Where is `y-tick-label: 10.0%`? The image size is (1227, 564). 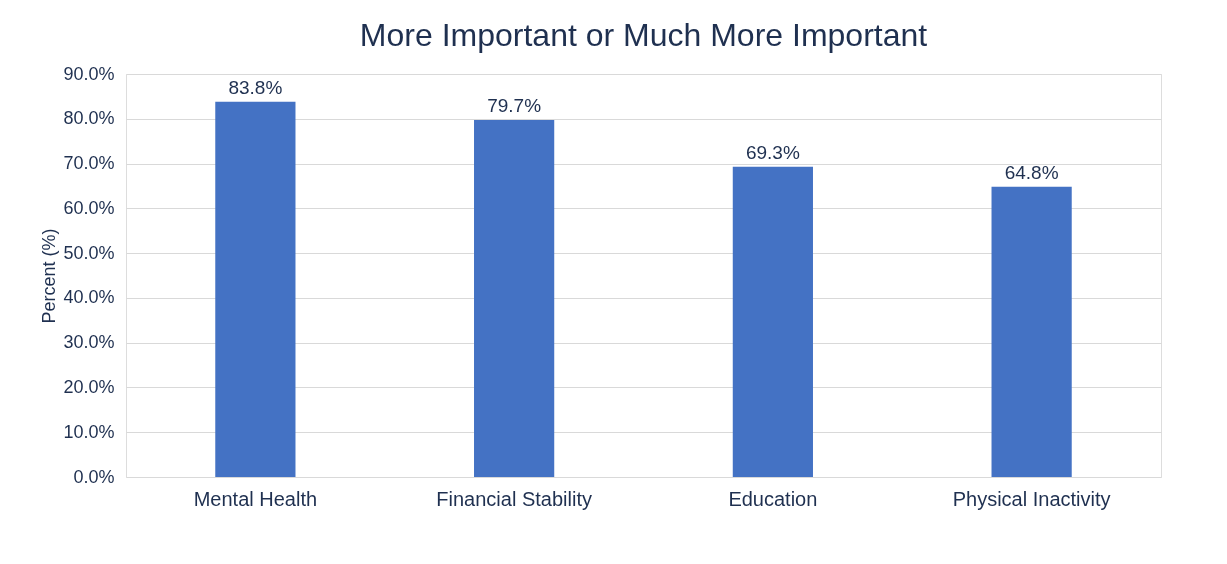 y-tick-label: 10.0% is located at coordinates (89, 431).